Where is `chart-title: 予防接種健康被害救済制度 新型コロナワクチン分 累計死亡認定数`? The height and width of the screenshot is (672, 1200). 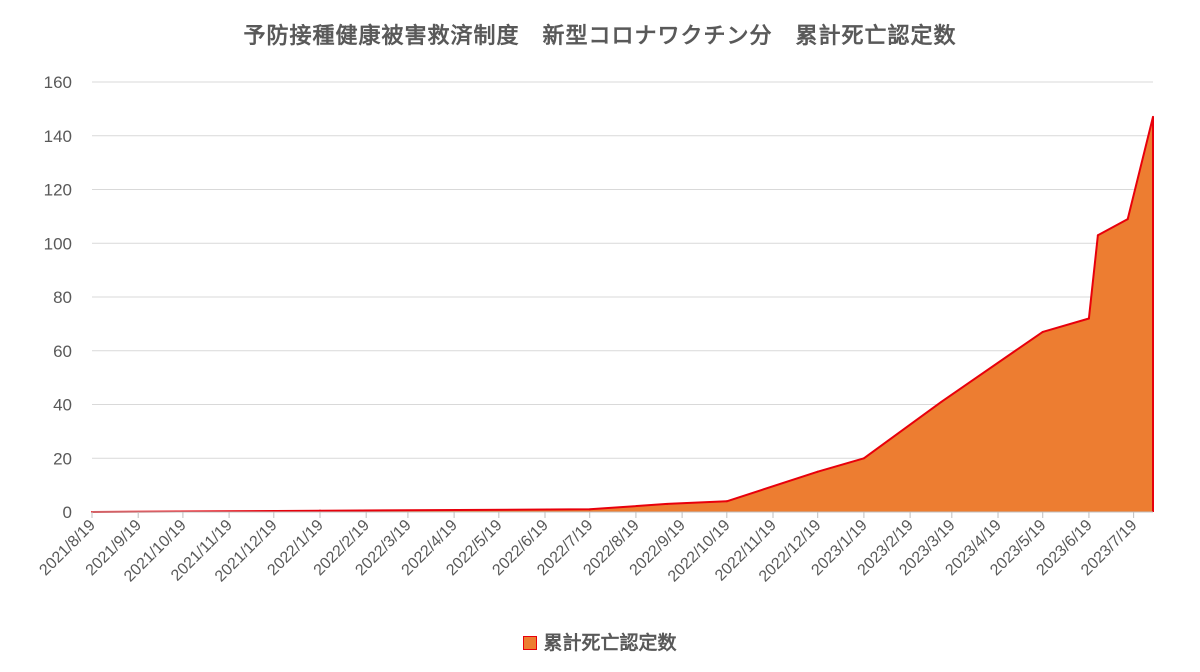
chart-title: 予防接種健康被害救済制度 新型コロナワクチン分 累計死亡認定数 is located at coordinates (600, 36).